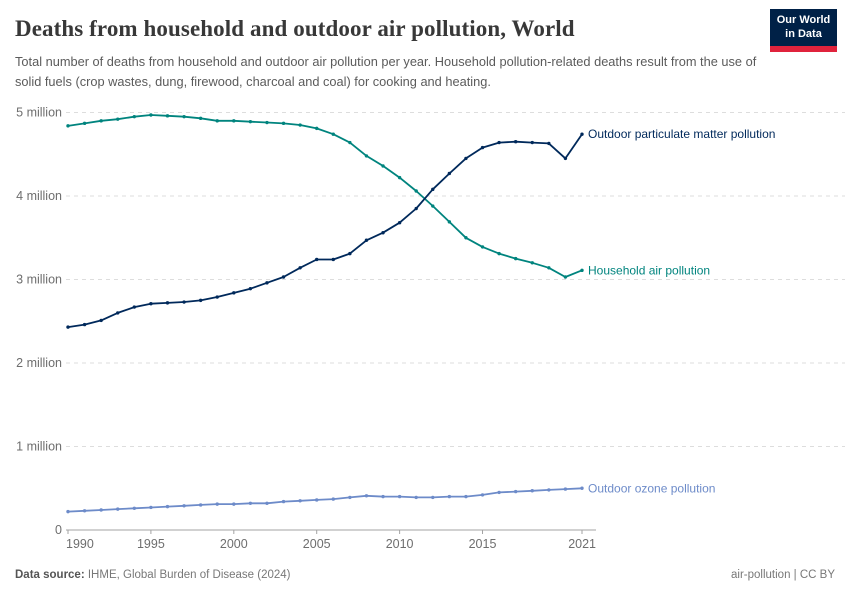  Describe the element at coordinates (582, 544) in the screenshot. I see `x-axis-tick-label: 2021` at that location.